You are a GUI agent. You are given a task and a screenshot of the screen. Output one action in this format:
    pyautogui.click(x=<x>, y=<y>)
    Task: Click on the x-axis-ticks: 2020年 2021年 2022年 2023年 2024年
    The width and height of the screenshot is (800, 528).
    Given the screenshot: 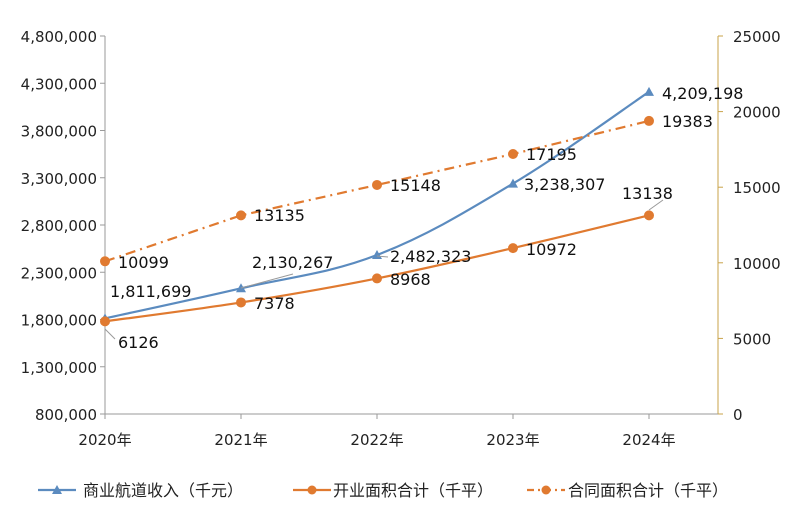 What is the action you would take?
    pyautogui.click(x=377, y=431)
    